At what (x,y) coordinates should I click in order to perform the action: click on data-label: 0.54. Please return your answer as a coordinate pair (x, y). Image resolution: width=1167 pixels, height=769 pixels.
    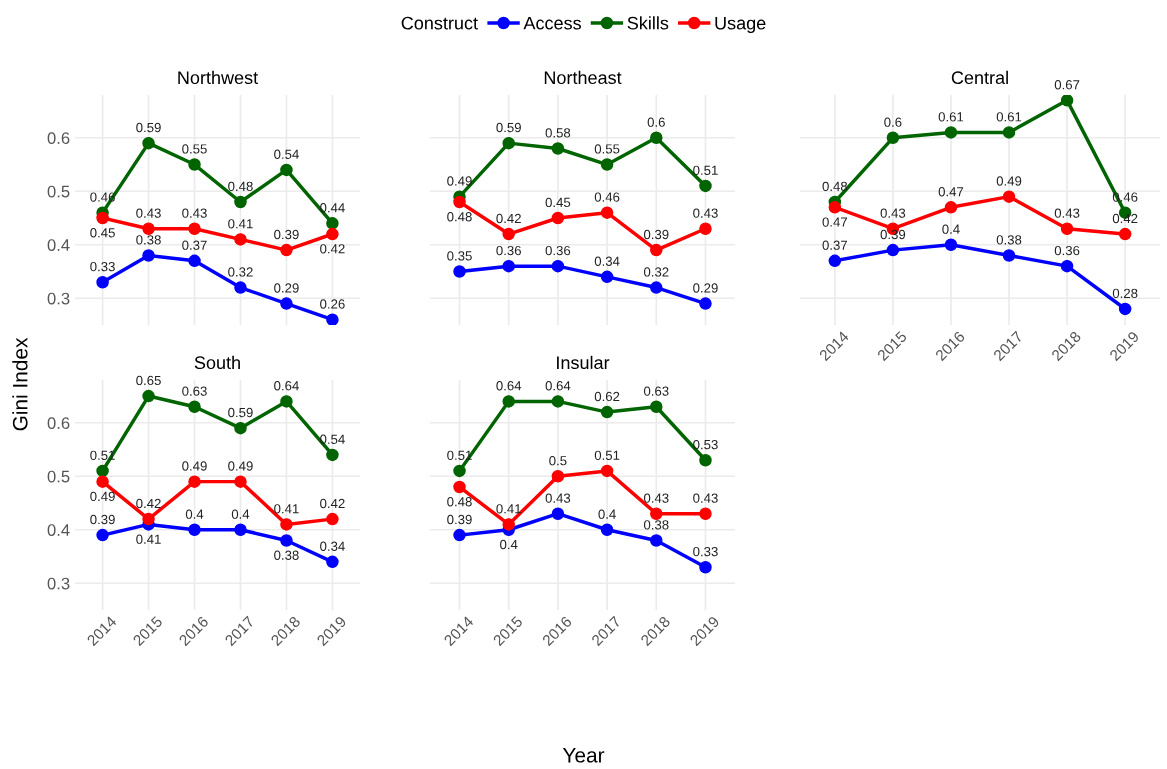
    Looking at the image, I should click on (332, 439).